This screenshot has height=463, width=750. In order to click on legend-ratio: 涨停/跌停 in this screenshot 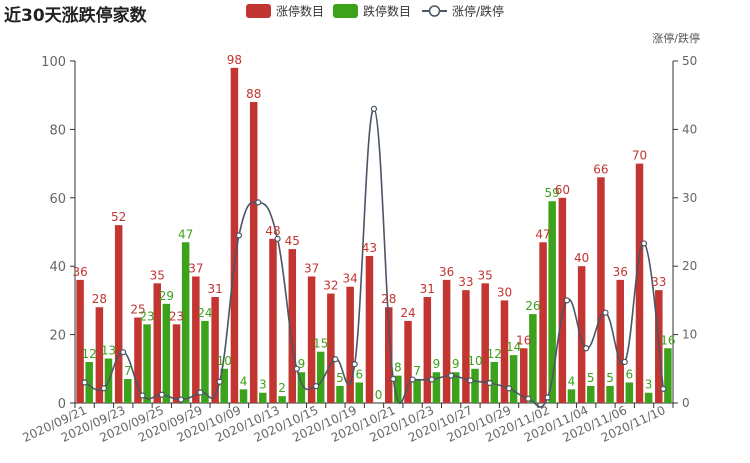, I will do `click(463, 11)`.